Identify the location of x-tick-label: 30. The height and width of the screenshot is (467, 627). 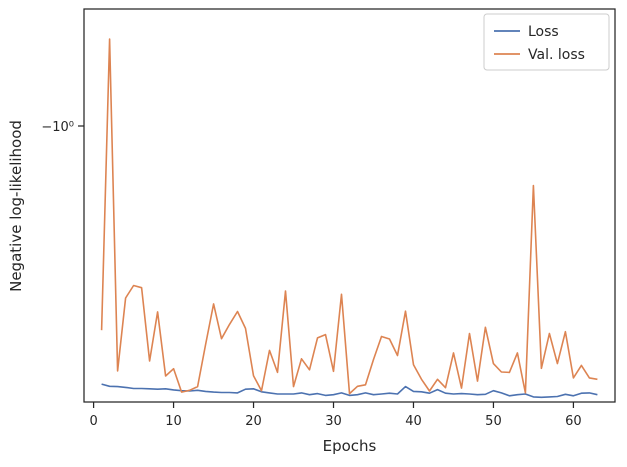
(333, 421).